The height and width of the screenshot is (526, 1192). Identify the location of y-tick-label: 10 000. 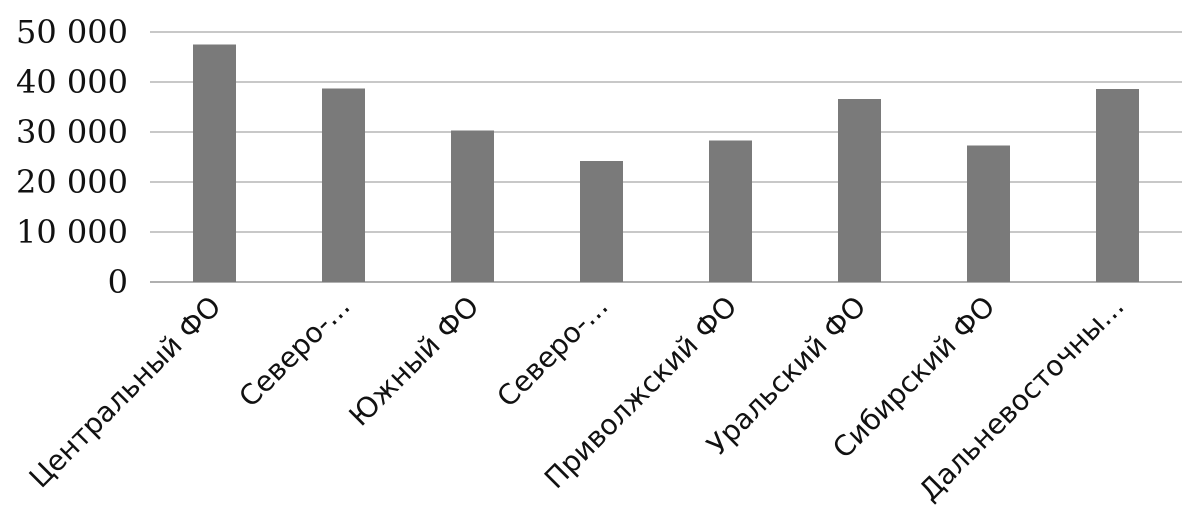
(72, 232).